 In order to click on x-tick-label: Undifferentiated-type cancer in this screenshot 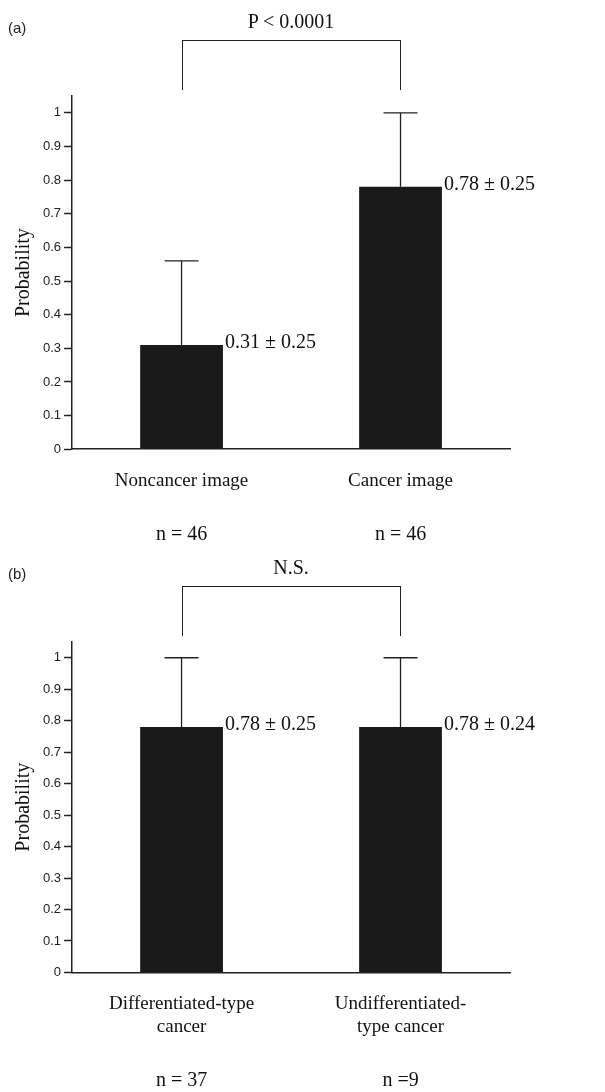, I will do `click(400, 1013)`.